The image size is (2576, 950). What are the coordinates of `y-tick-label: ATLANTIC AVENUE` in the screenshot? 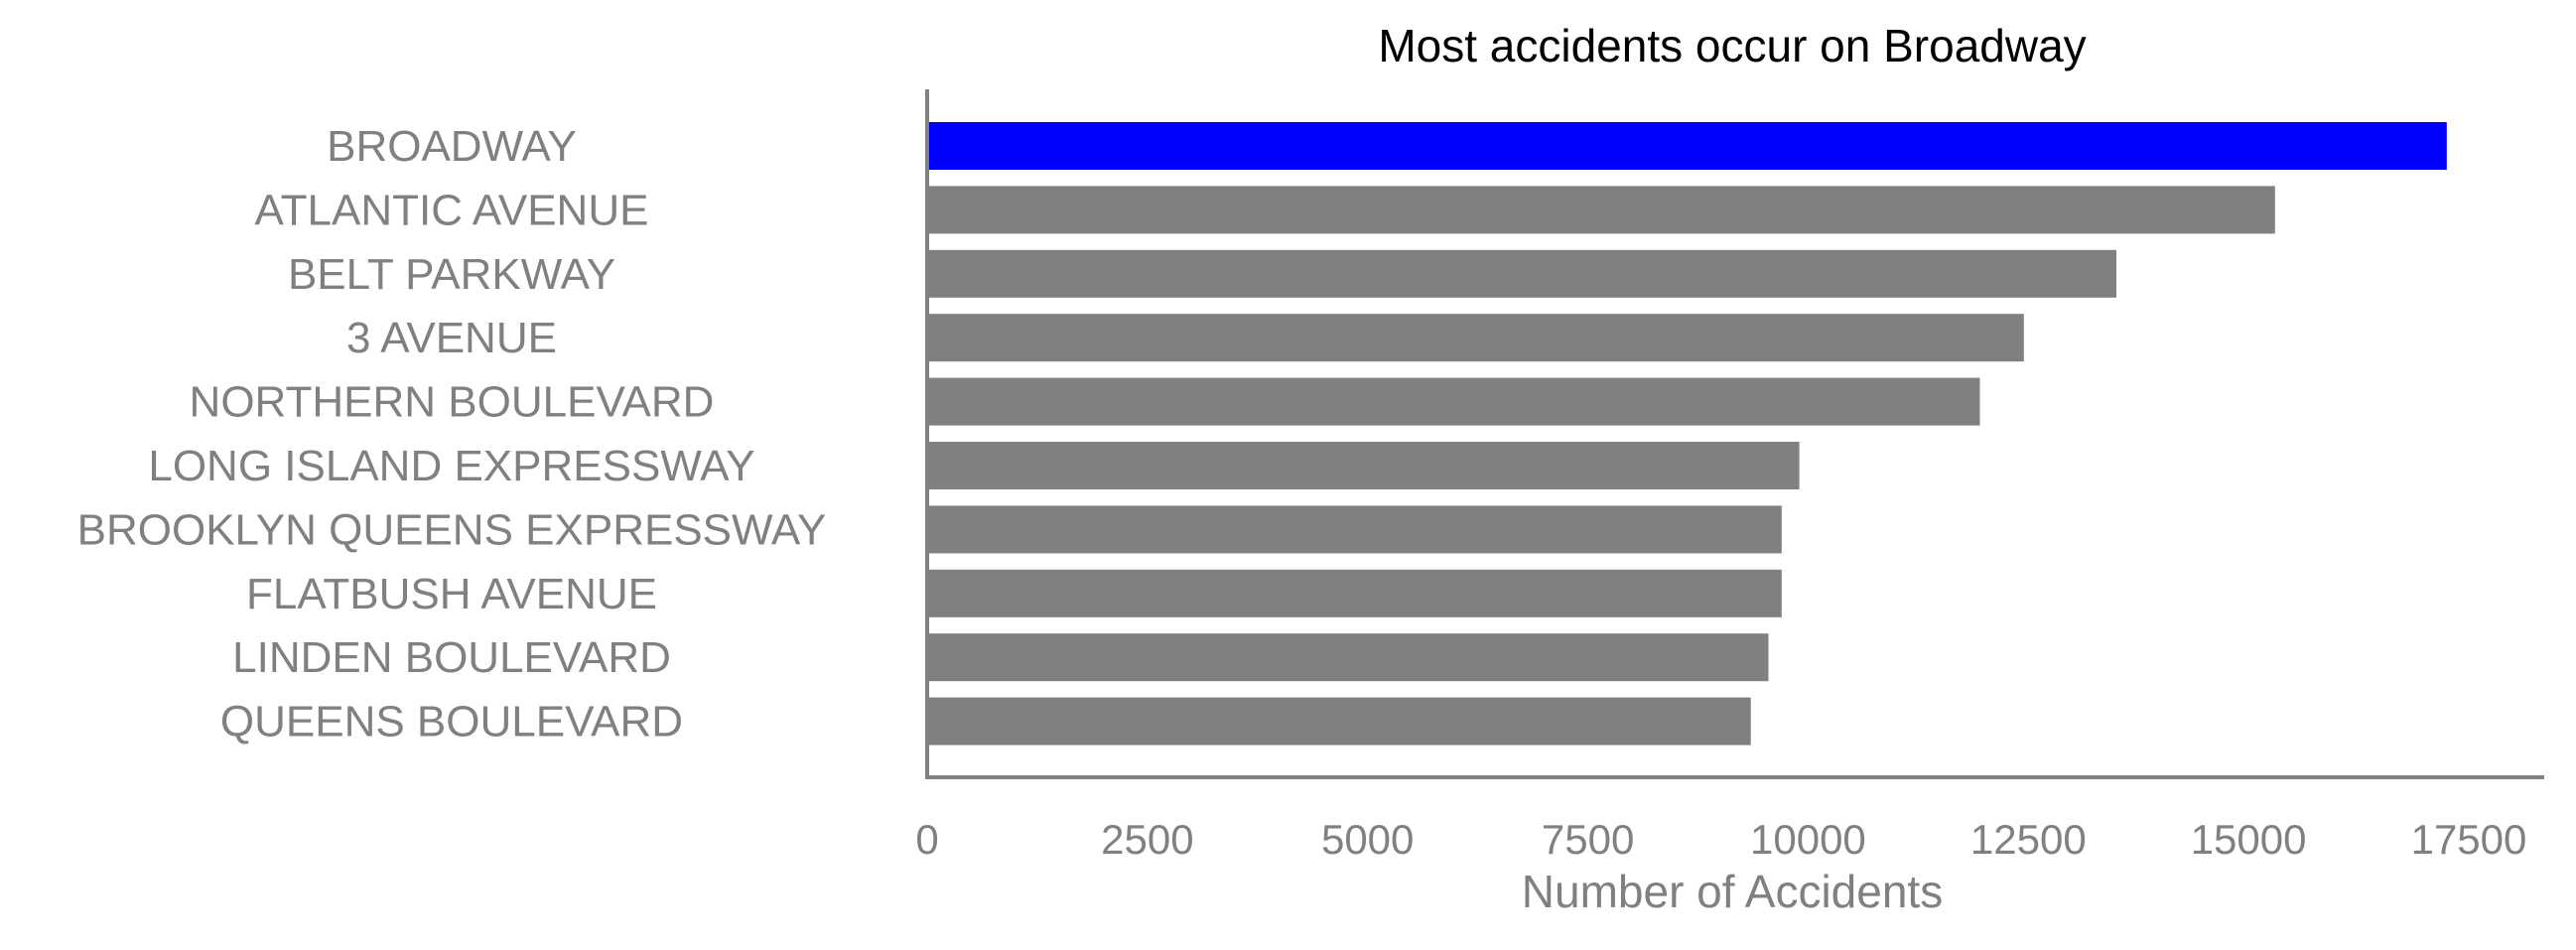 It's located at (452, 210).